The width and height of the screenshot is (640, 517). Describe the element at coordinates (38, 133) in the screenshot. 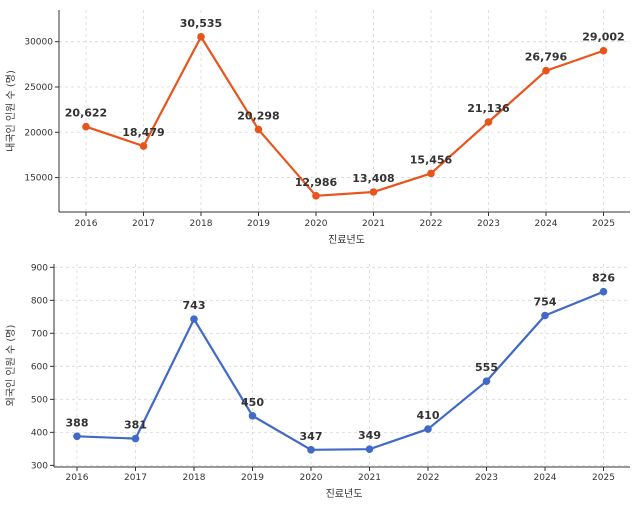

I see `y-tick-label: 20000` at that location.